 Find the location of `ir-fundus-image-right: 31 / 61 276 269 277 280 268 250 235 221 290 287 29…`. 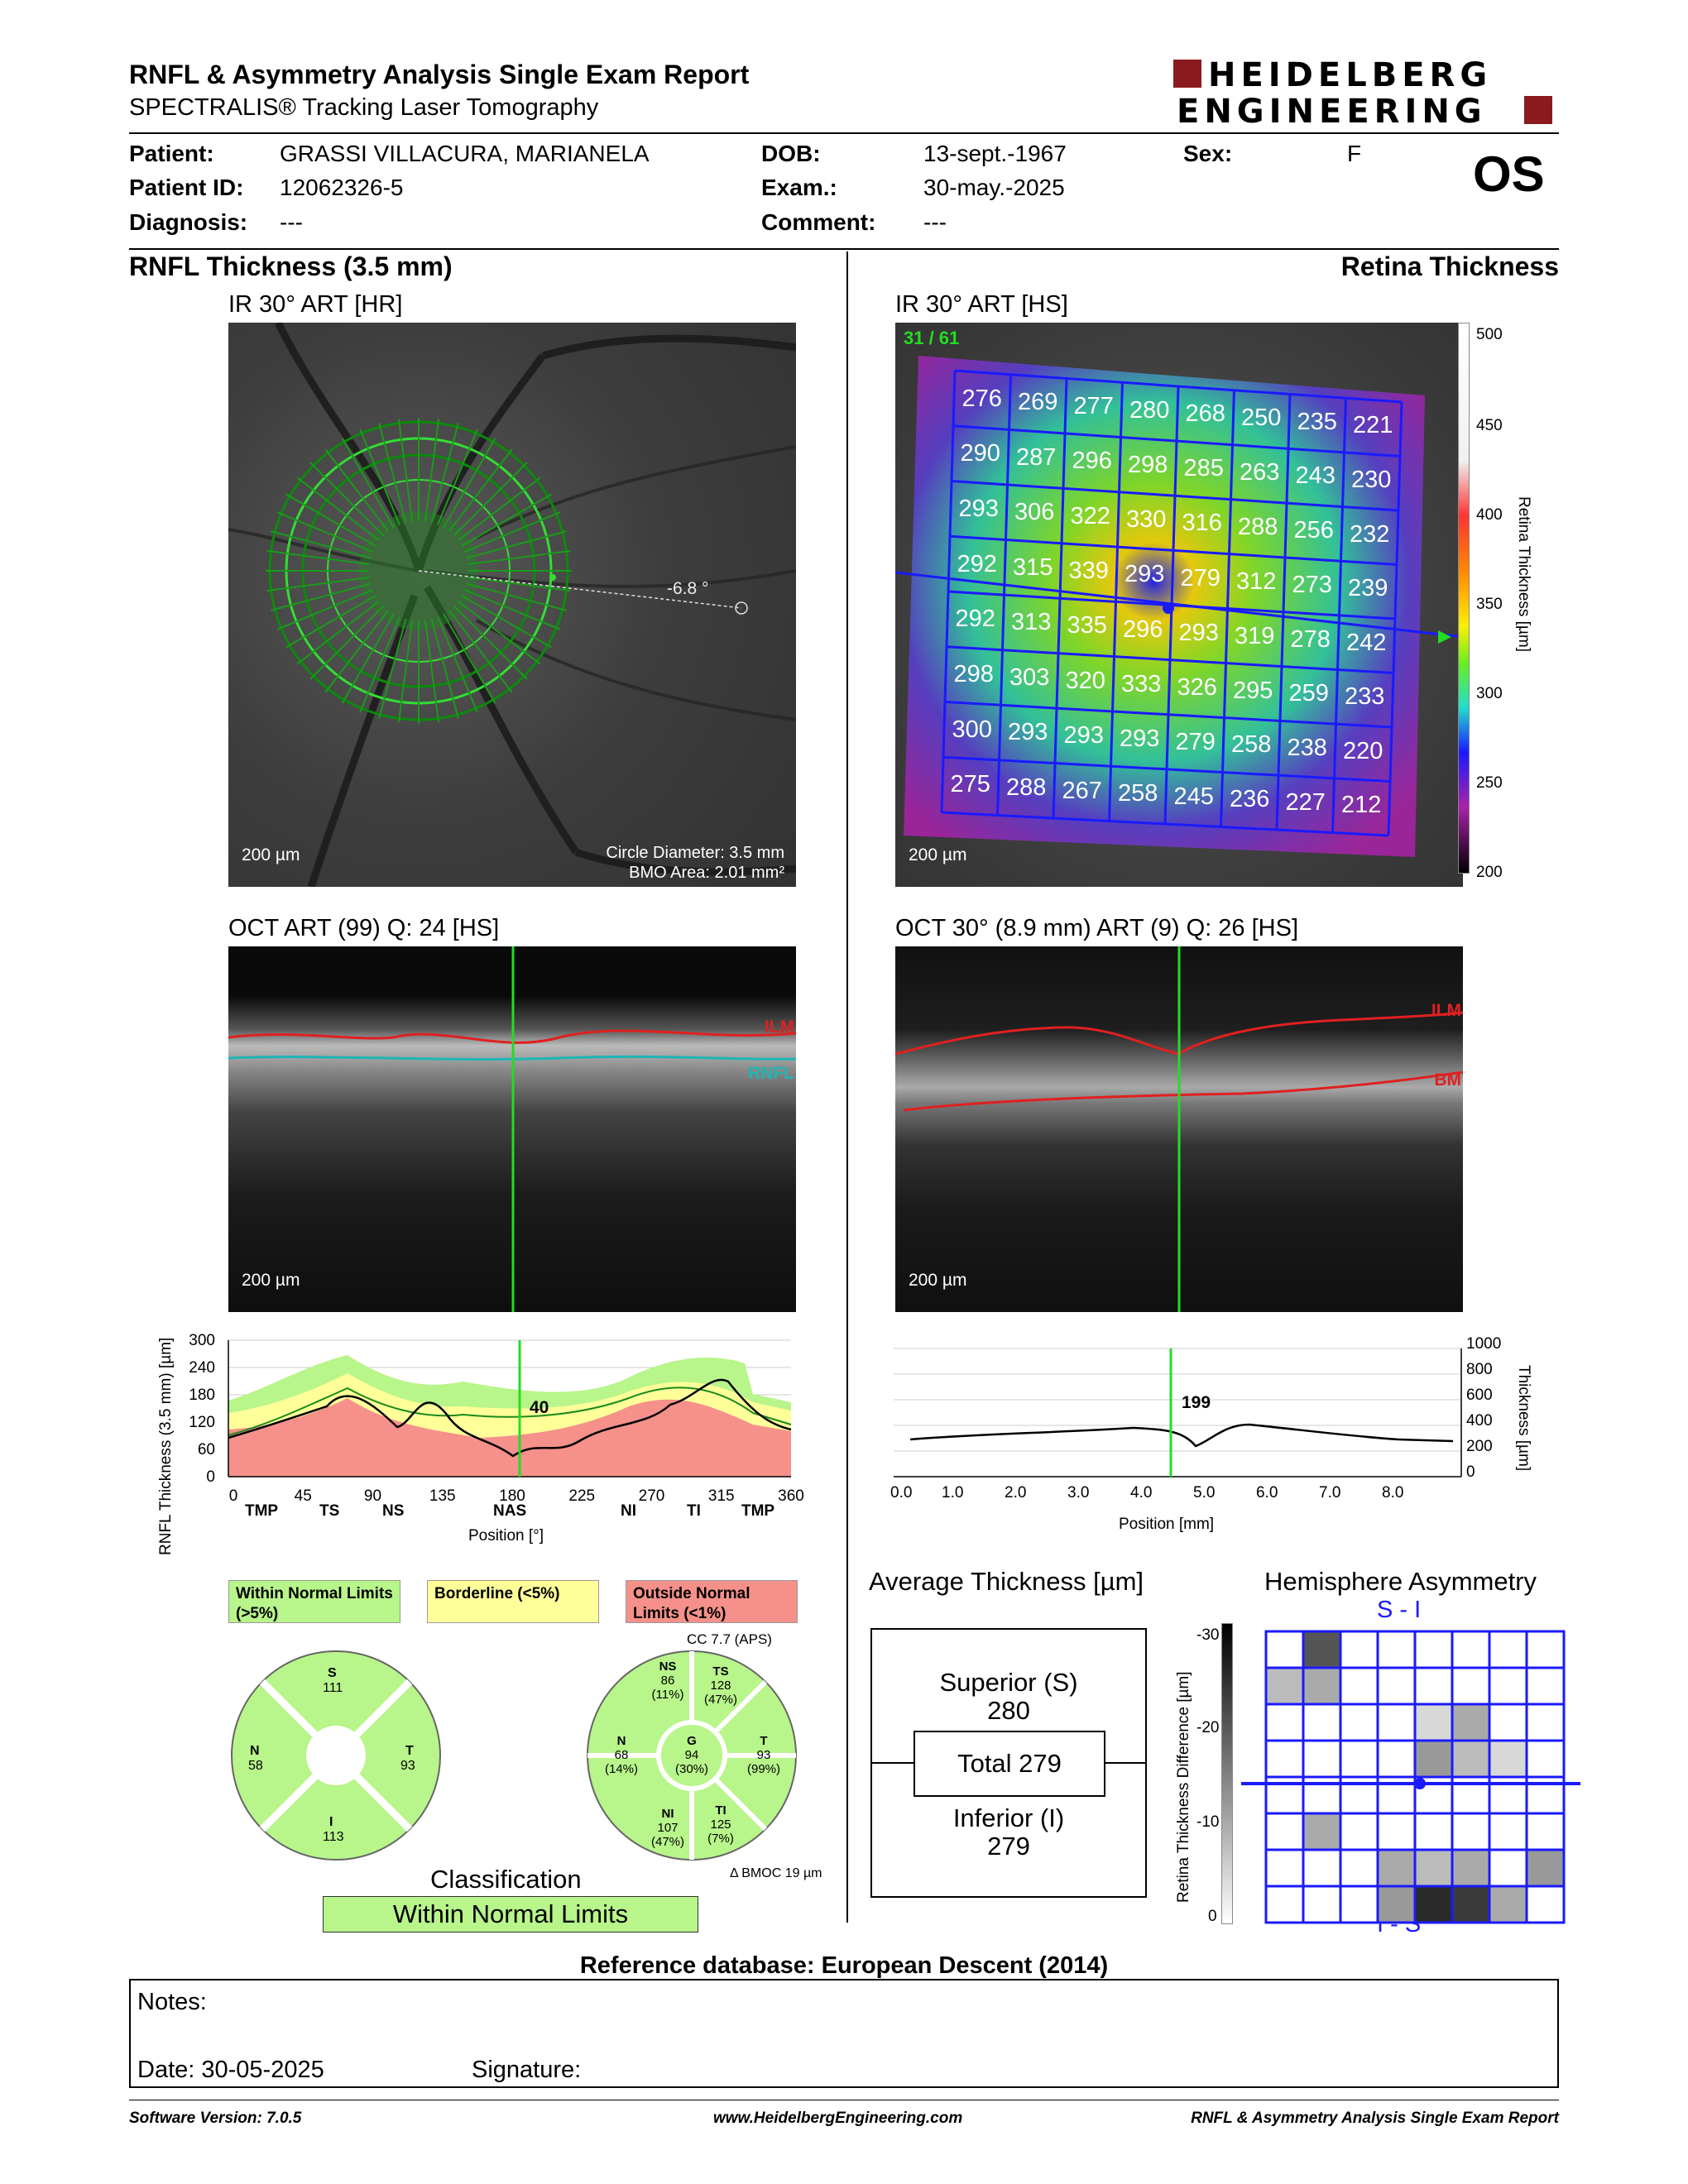

ir-fundus-image-right: 31 / 61 276 269 277 280 268 250 235 221 290 287 29… is located at coordinates (1179, 605).